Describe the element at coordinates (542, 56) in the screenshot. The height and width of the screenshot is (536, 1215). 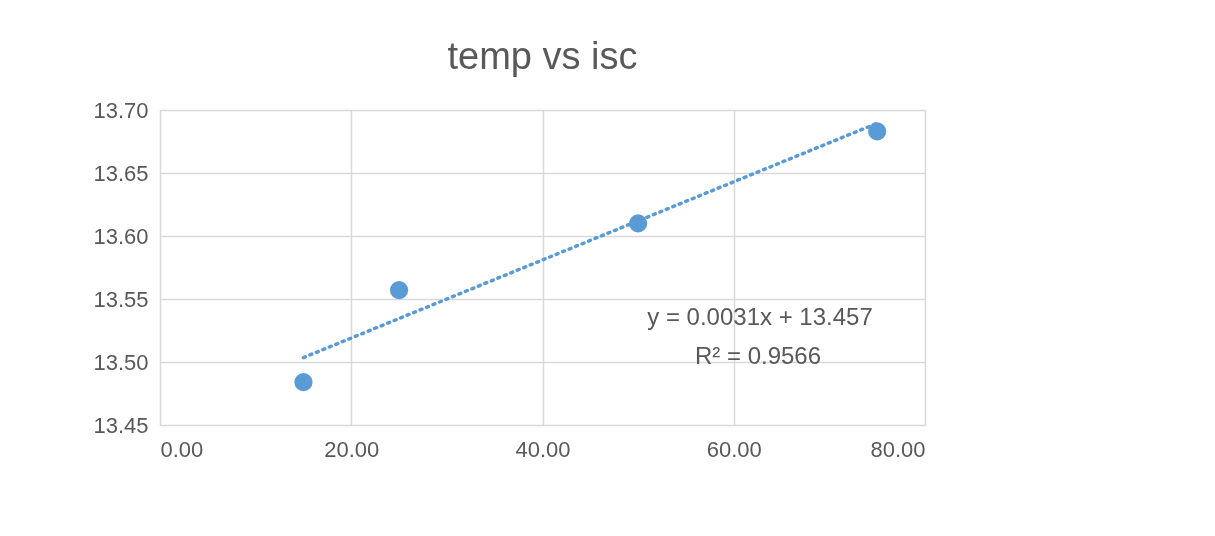
I see `chart-title: temp vs isc` at that location.